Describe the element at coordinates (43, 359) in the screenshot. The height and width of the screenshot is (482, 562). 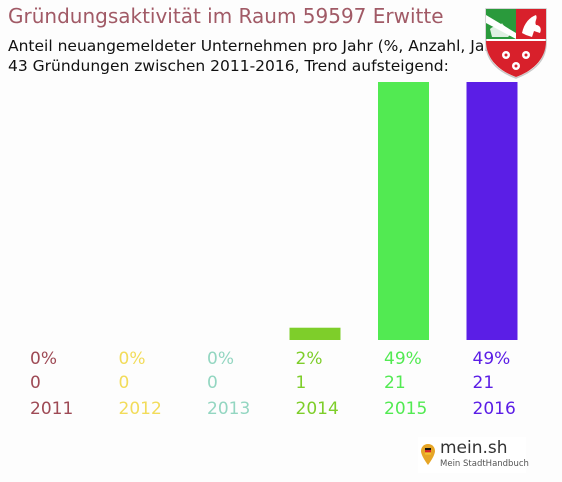
I see `percent-label-2011: 0%` at that location.